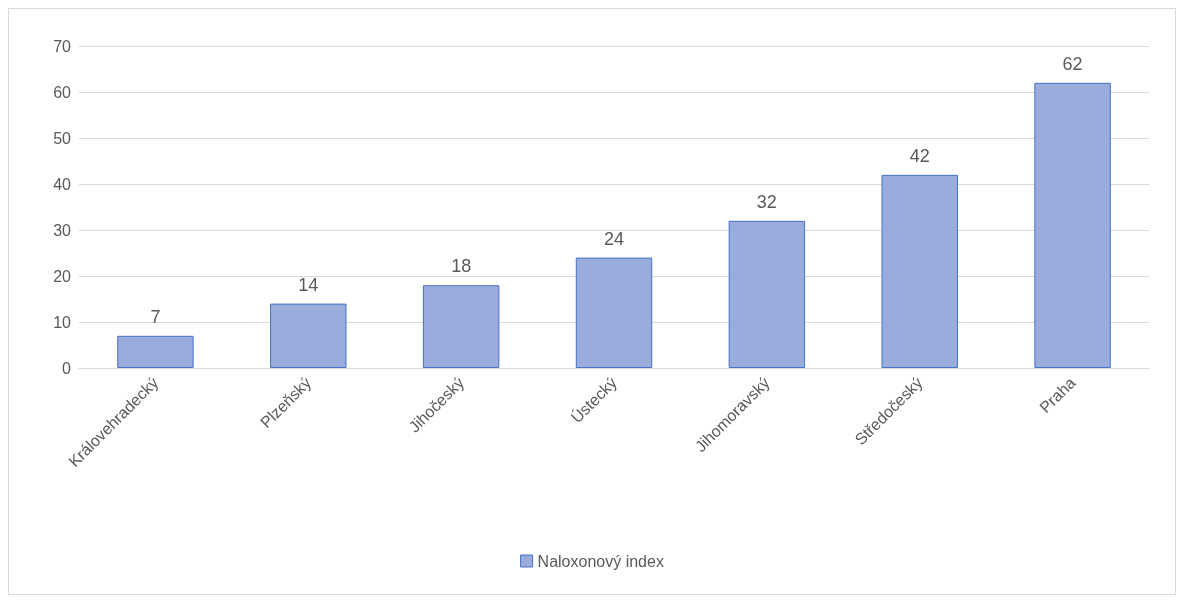  I want to click on data-label: 18, so click(461, 266).